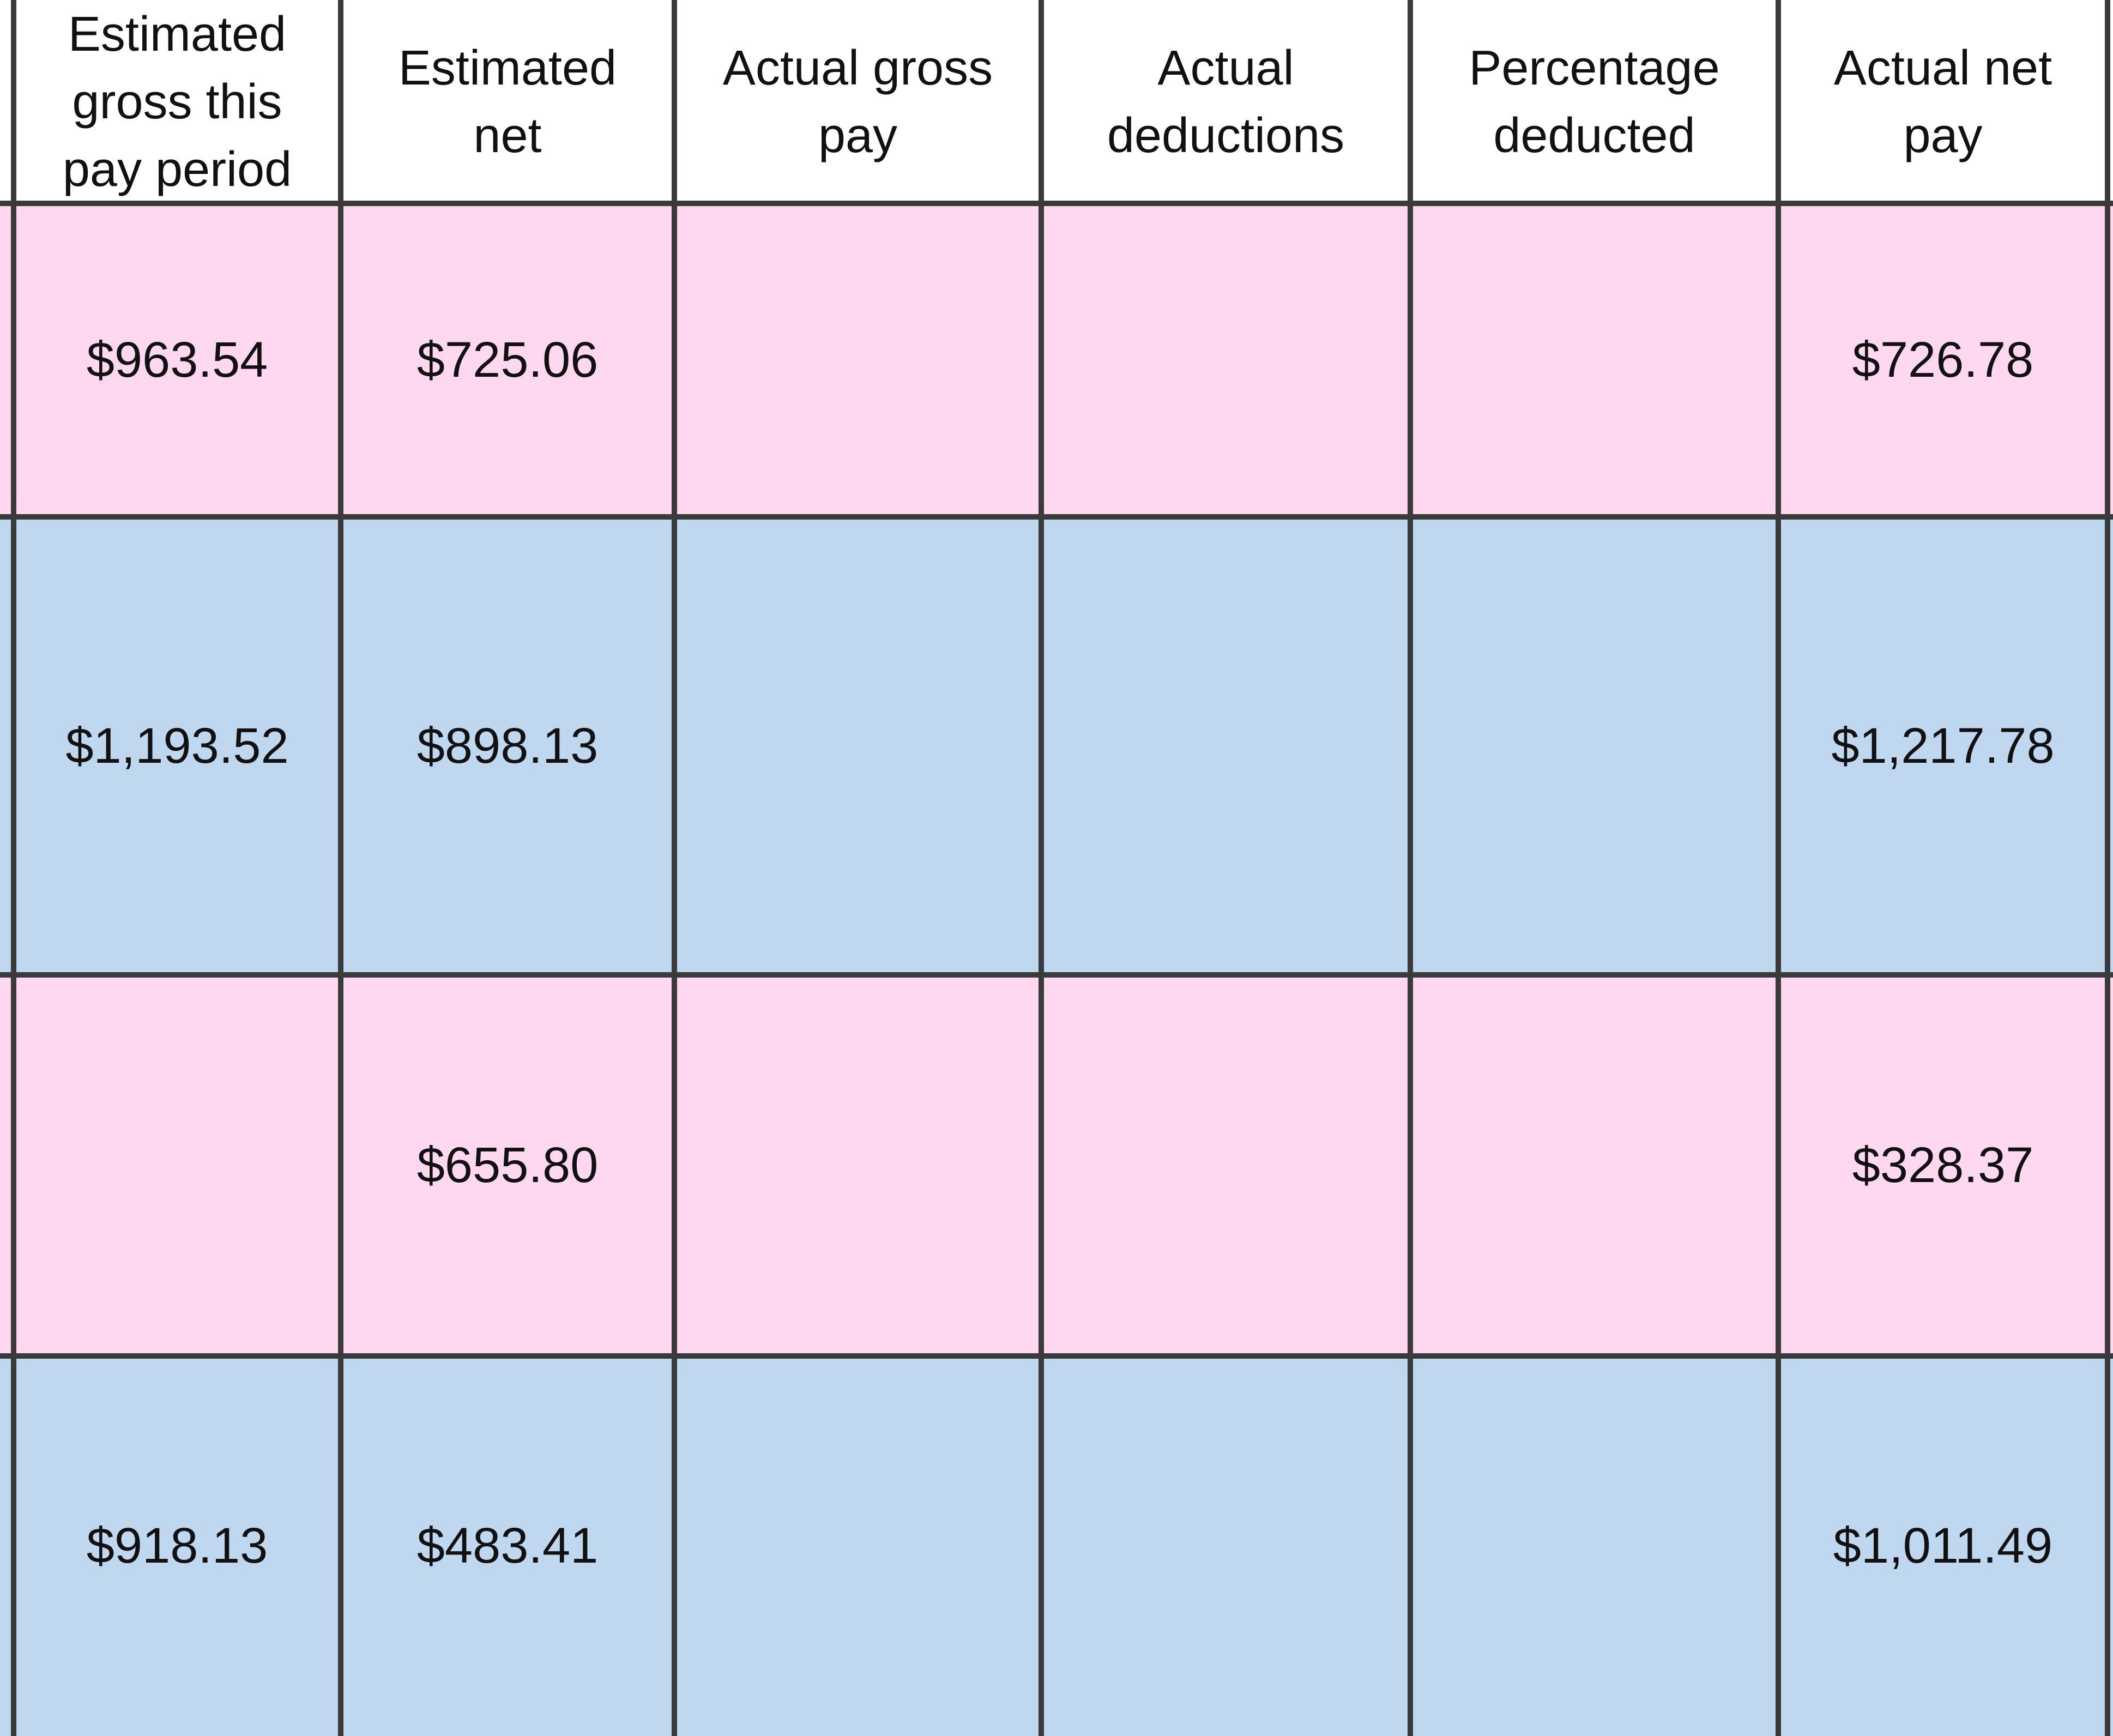 This screenshot has height=1736, width=2113. What do you see at coordinates (2110, 101) in the screenshot?
I see `header-cell-offscreen-right` at bounding box center [2110, 101].